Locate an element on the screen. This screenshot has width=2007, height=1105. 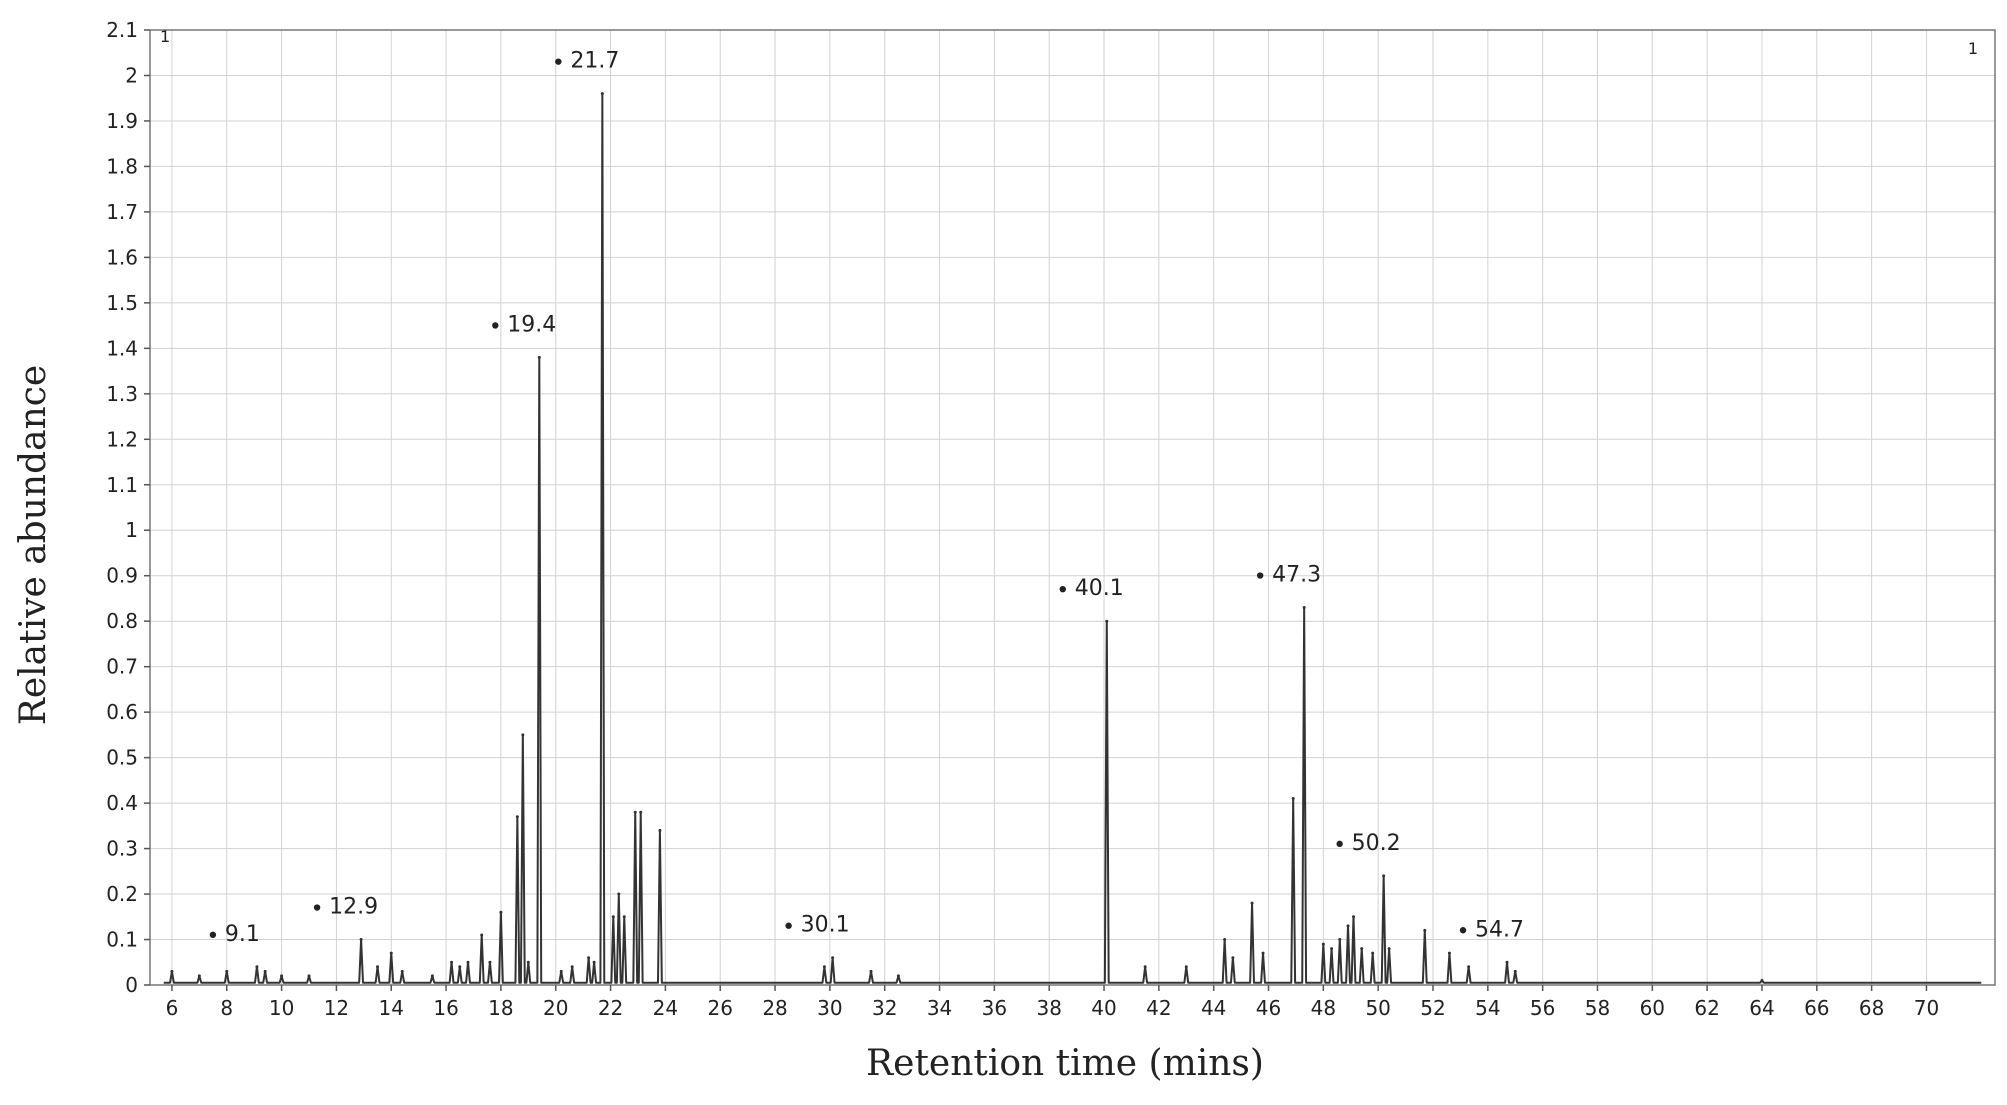
y-tick-label: 1.6 is located at coordinates (122, 257).